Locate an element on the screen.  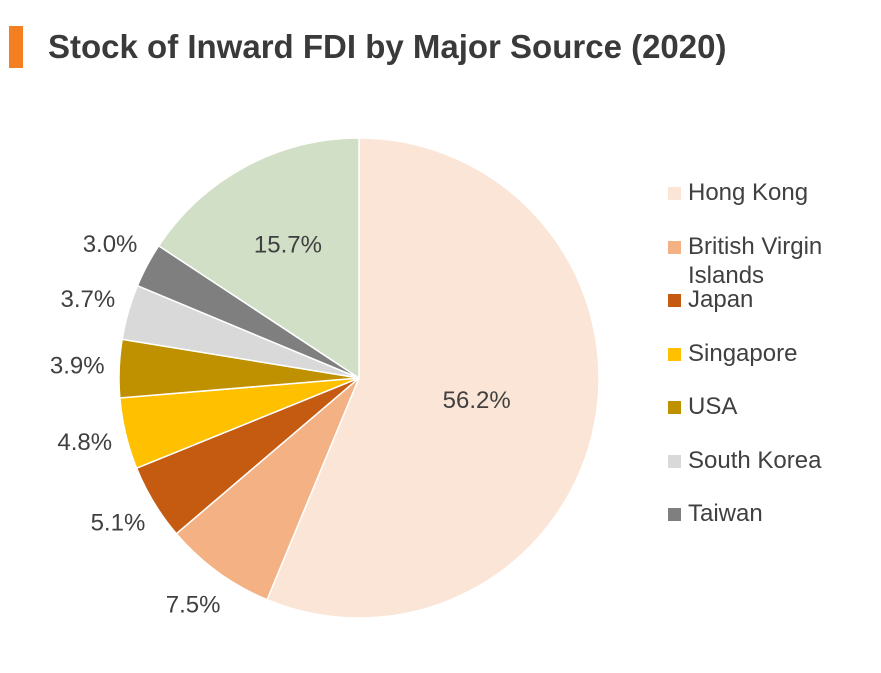
legend-label: Singapore is located at coordinates (743, 353).